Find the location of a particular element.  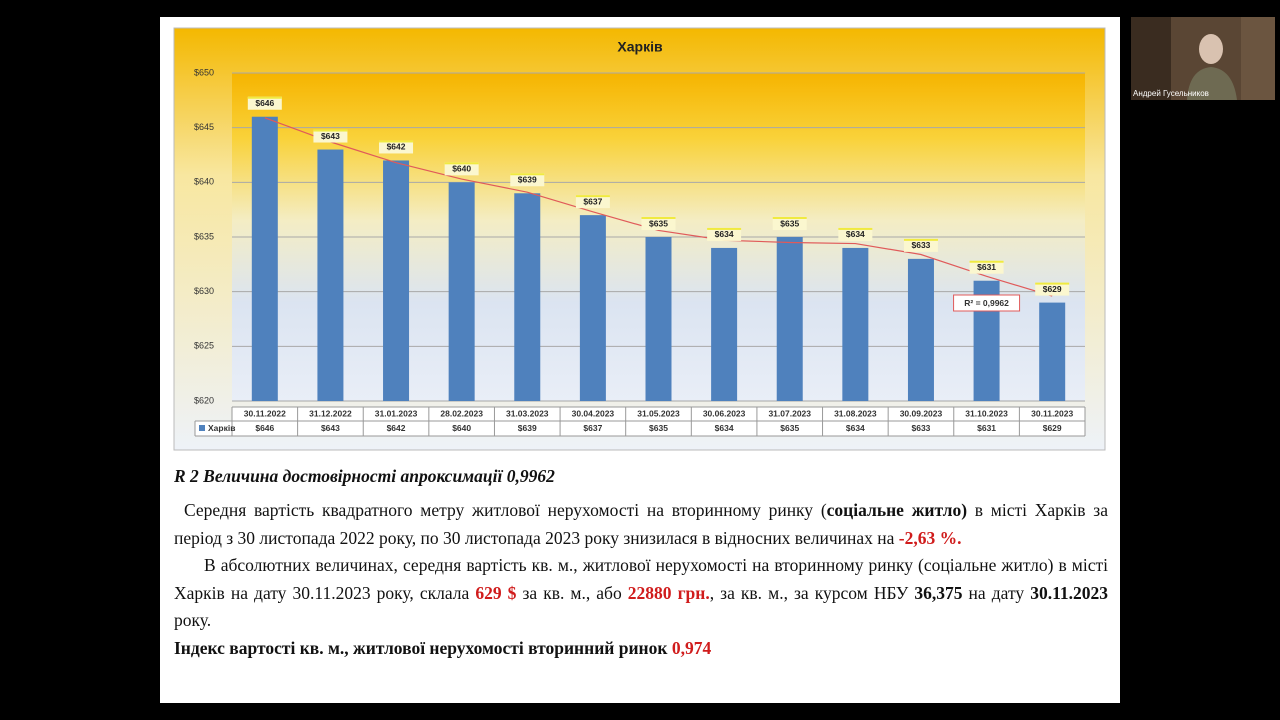

x-tick-label: 31.10.2023 is located at coordinates (986, 413).